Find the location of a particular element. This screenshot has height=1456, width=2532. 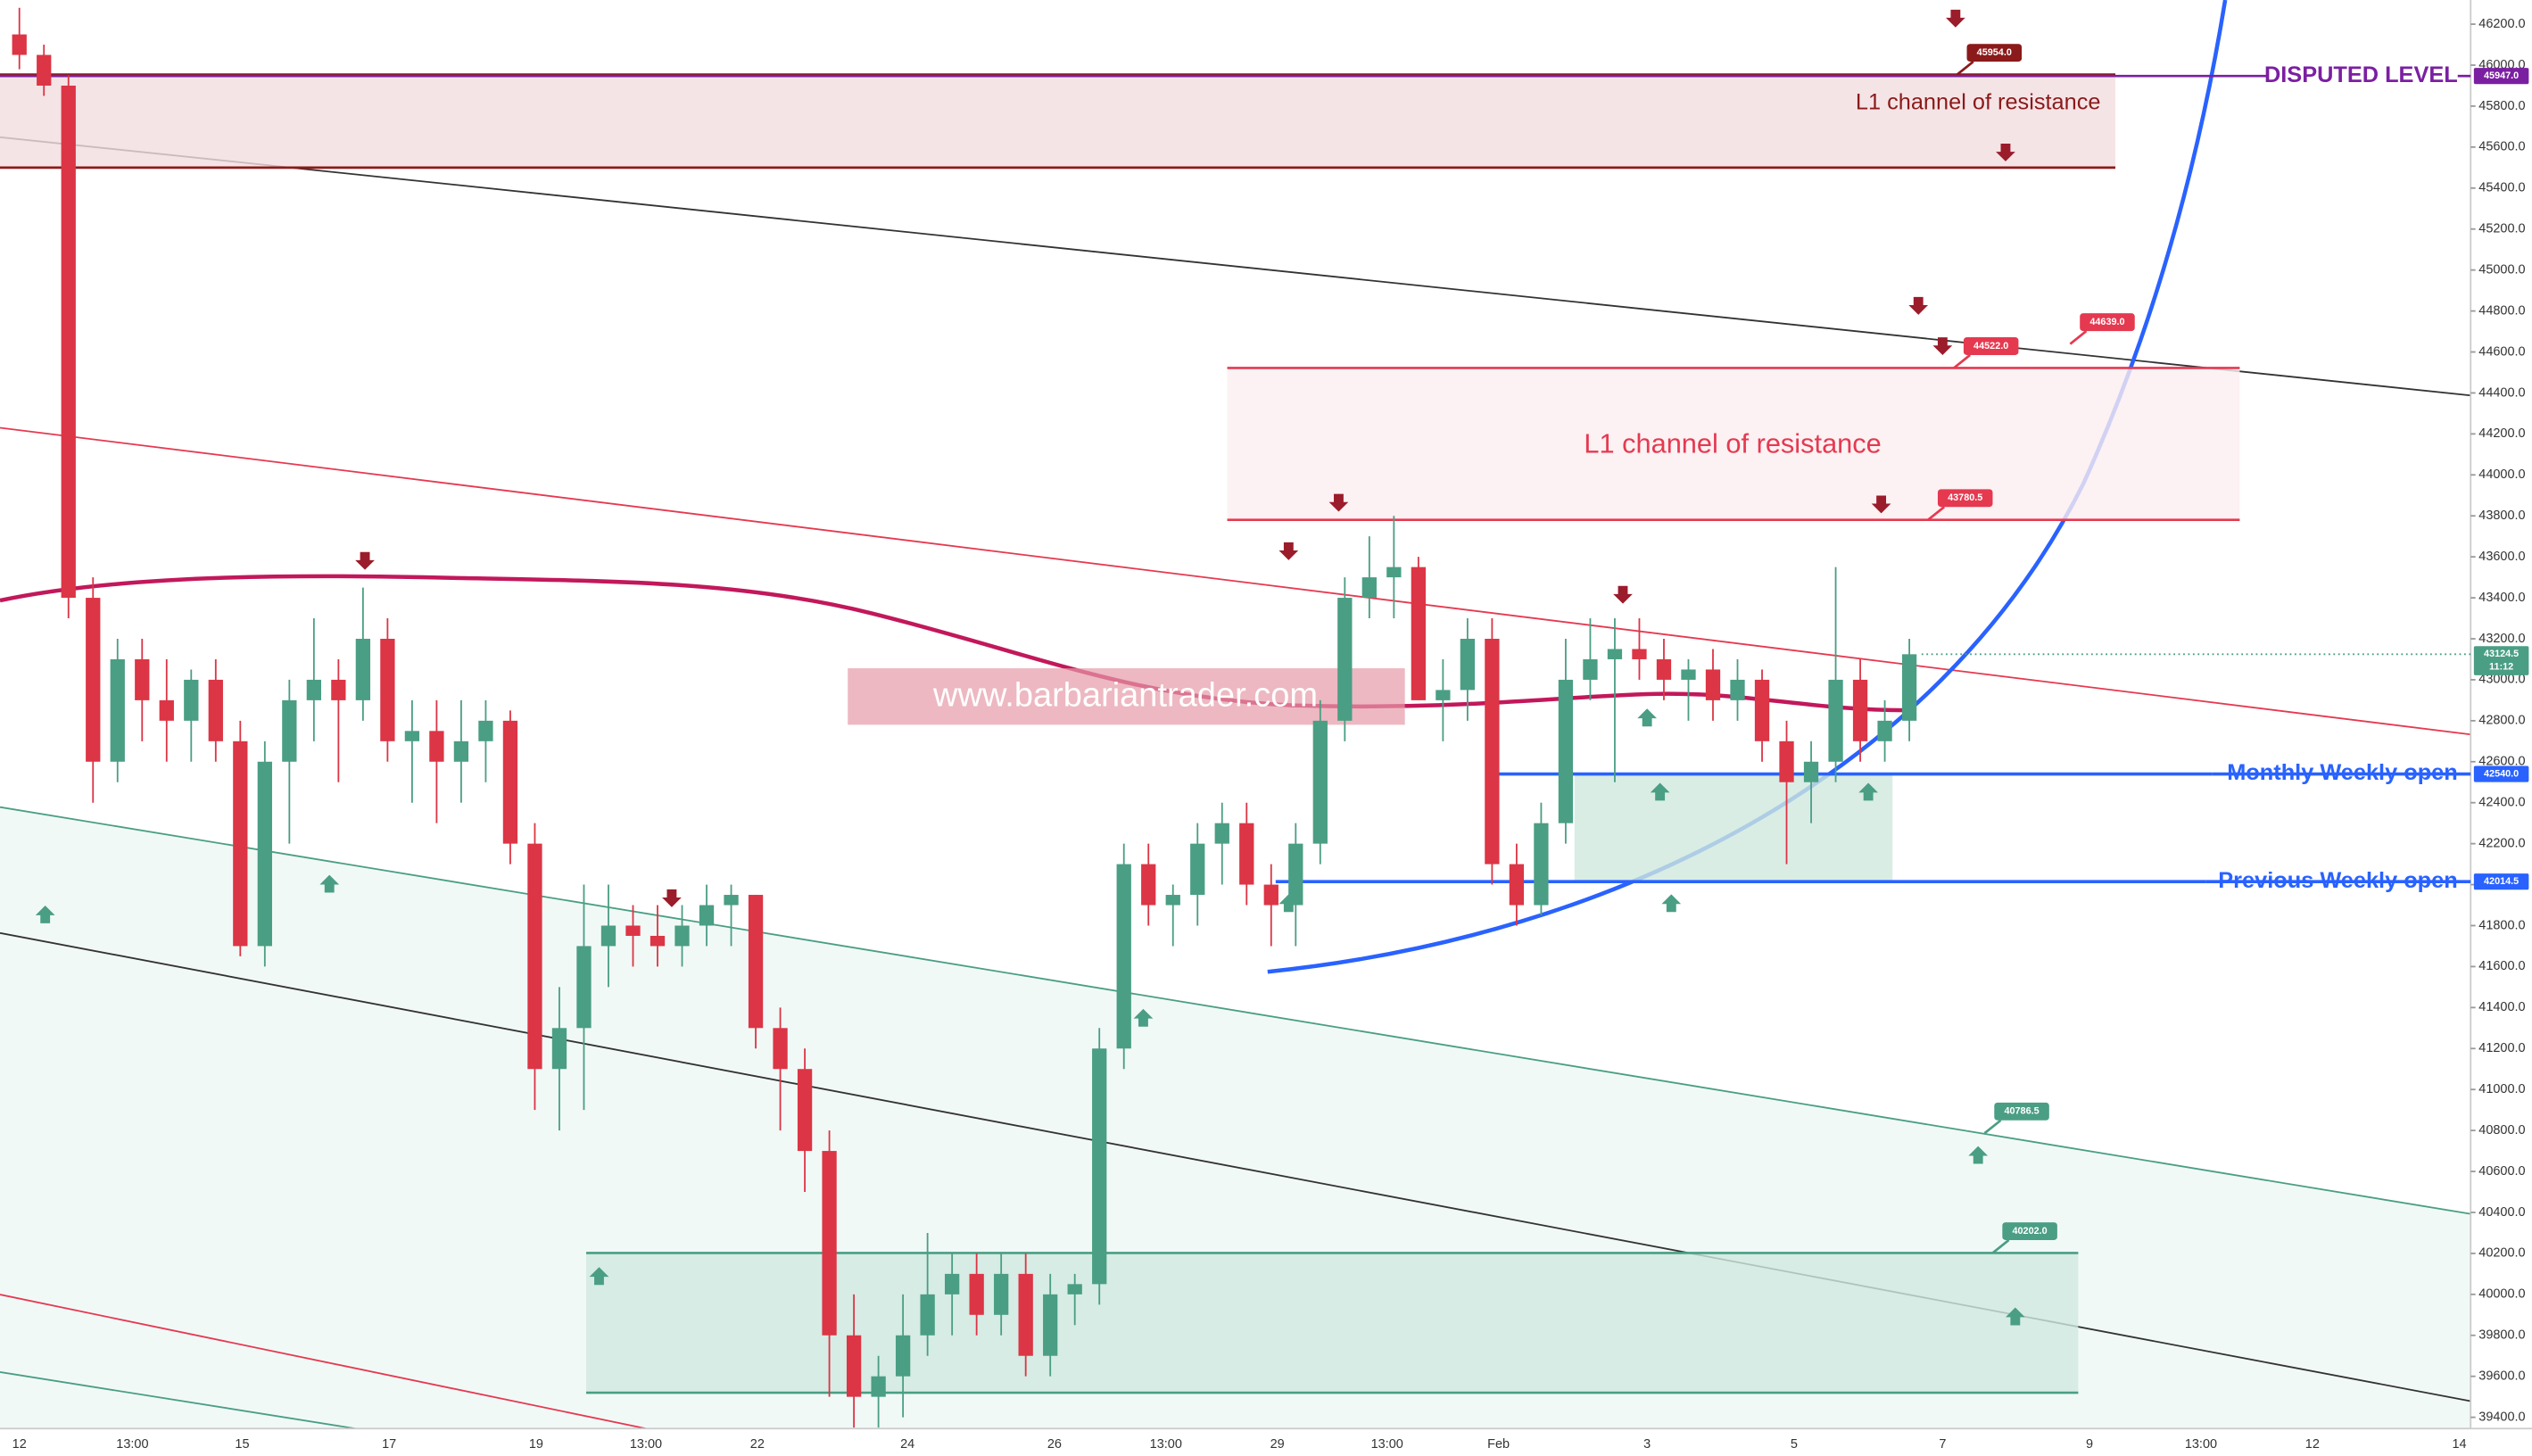

up-arrow is located at coordinates (599, 1276).